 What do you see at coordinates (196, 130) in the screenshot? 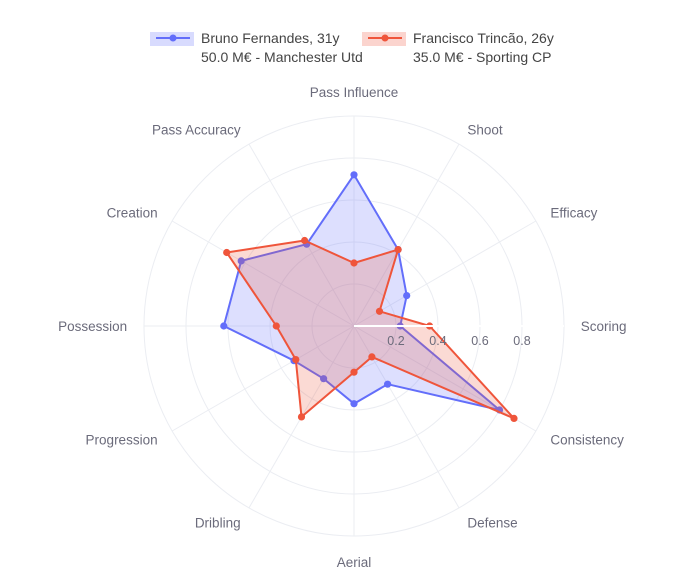
I see `axis-label-pass-accuracy: Pass Accuracy` at bounding box center [196, 130].